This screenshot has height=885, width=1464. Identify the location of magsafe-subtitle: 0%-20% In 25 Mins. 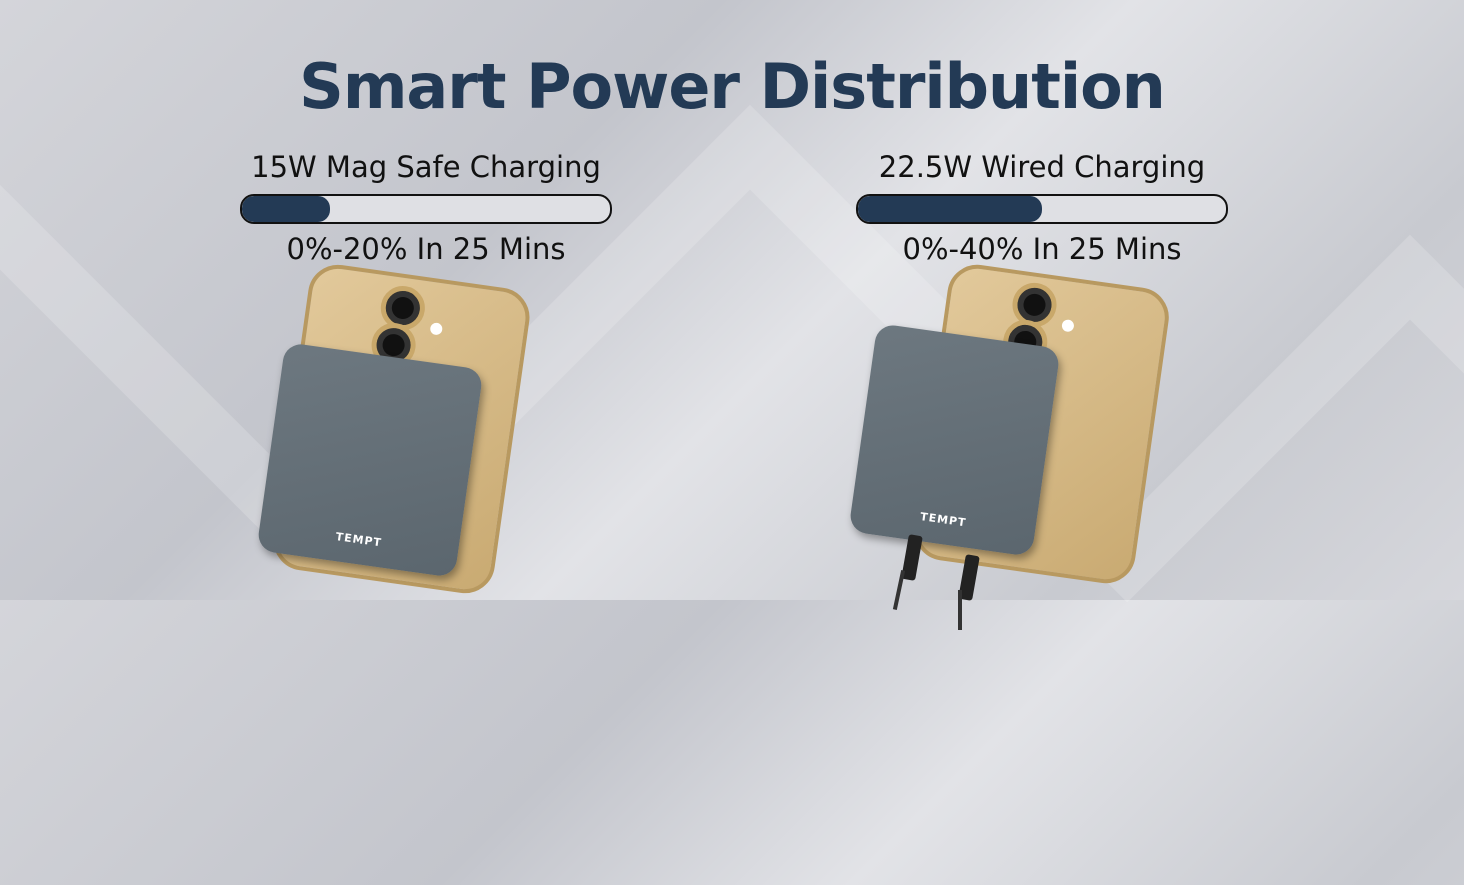
(426, 249).